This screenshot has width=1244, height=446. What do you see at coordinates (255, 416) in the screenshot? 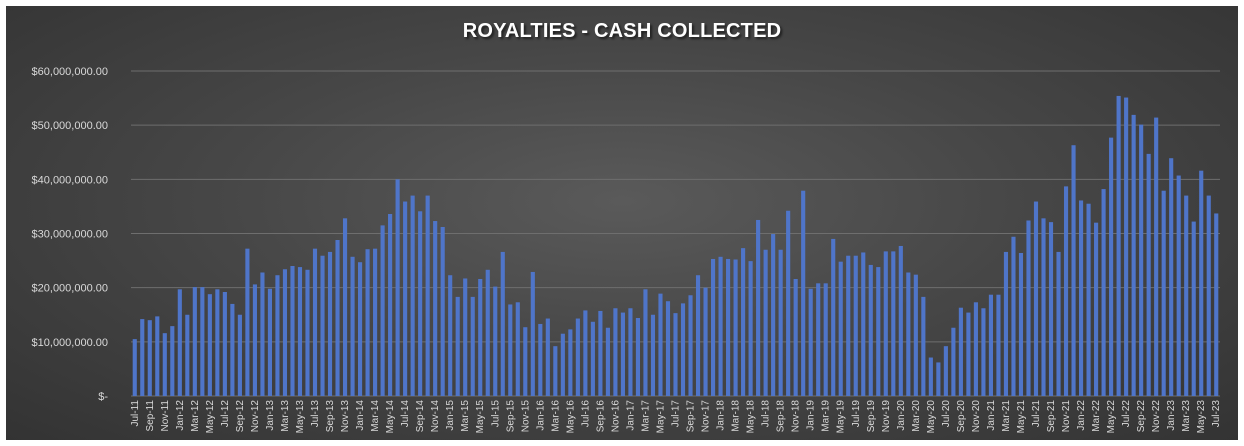
I see `x-tick-label: Nov-12` at bounding box center [255, 416].